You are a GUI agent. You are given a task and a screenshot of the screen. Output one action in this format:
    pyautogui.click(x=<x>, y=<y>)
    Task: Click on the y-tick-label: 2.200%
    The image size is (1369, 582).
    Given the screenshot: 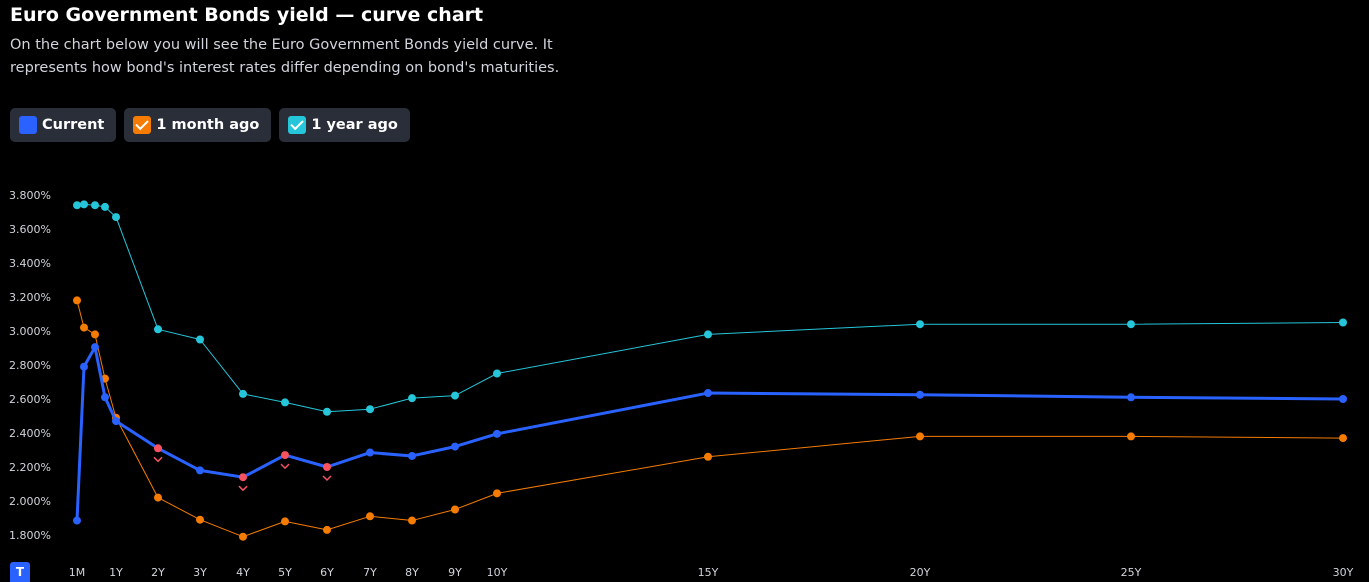 What is the action you would take?
    pyautogui.click(x=30, y=467)
    